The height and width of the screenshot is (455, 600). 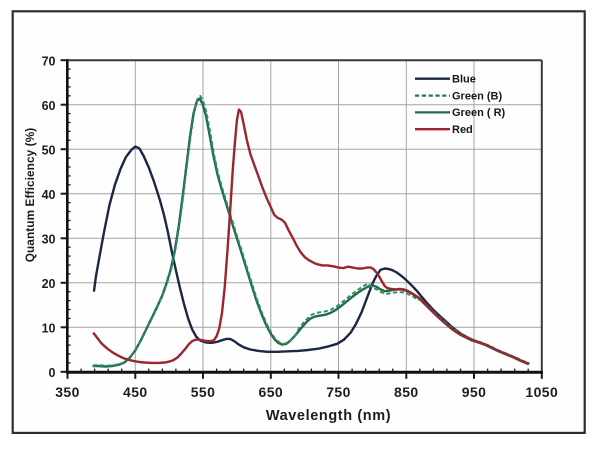 I want to click on svg-text: 20, so click(x=49, y=284).